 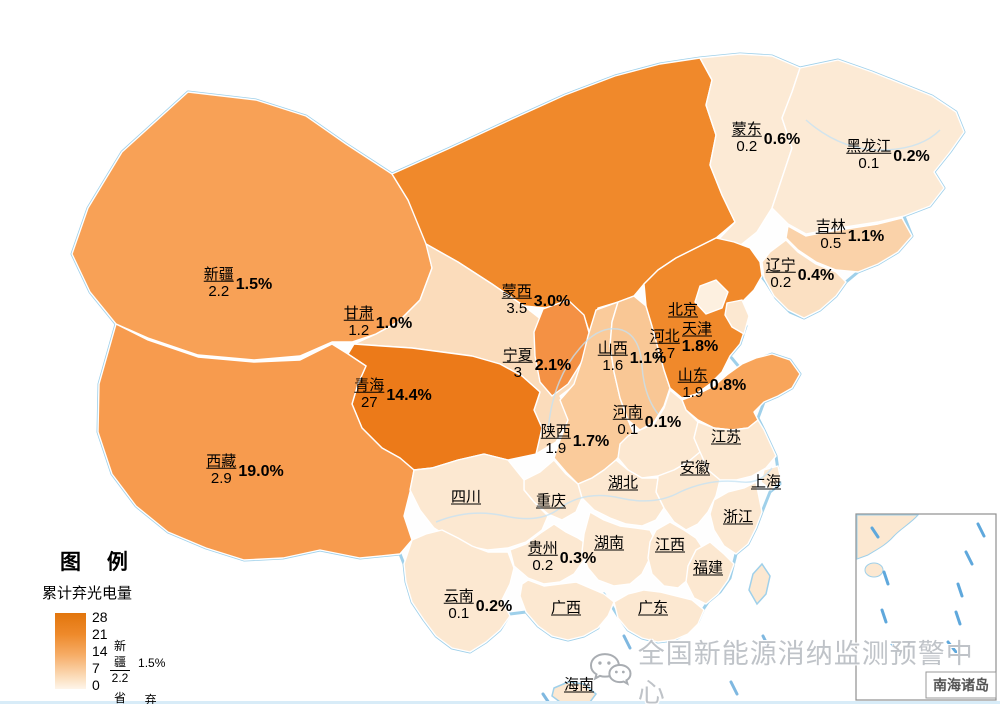 I want to click on region-ningxia, so click(x=562, y=348).